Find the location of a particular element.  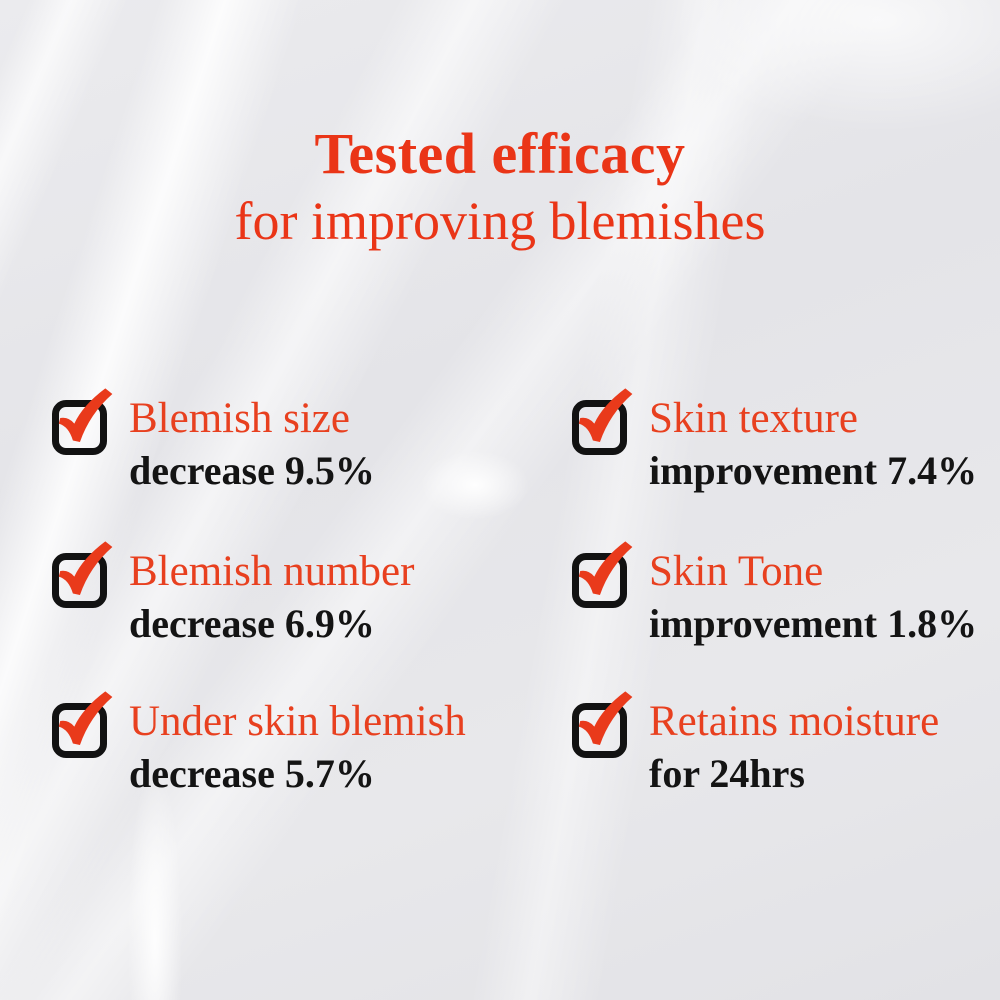

benefit-detail: for 24hrs is located at coordinates (727, 773).